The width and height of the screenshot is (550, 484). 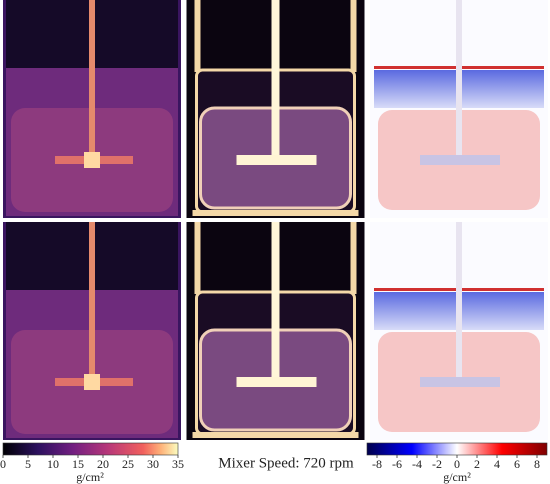 What do you see at coordinates (90, 449) in the screenshot?
I see `colorbar-left` at bounding box center [90, 449].